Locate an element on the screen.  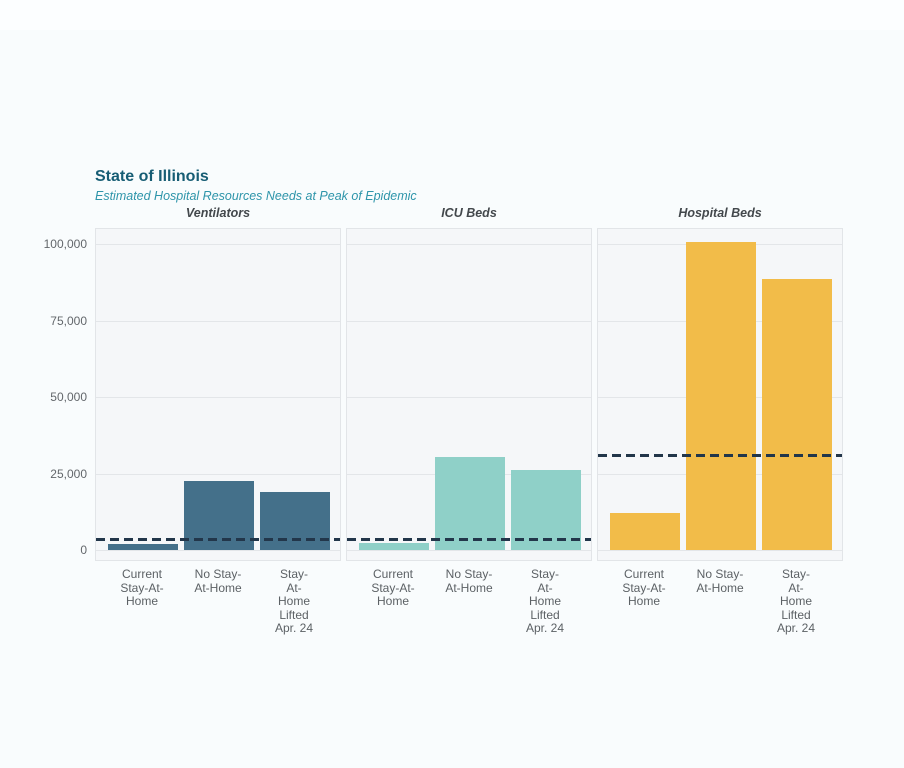
y-tick-label: 75,000 is located at coordinates (68, 320).